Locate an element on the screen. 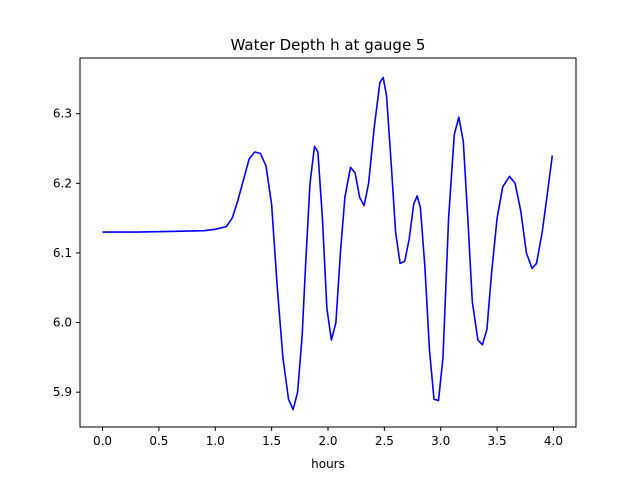  y-tick-label: 6.2 is located at coordinates (62, 183).